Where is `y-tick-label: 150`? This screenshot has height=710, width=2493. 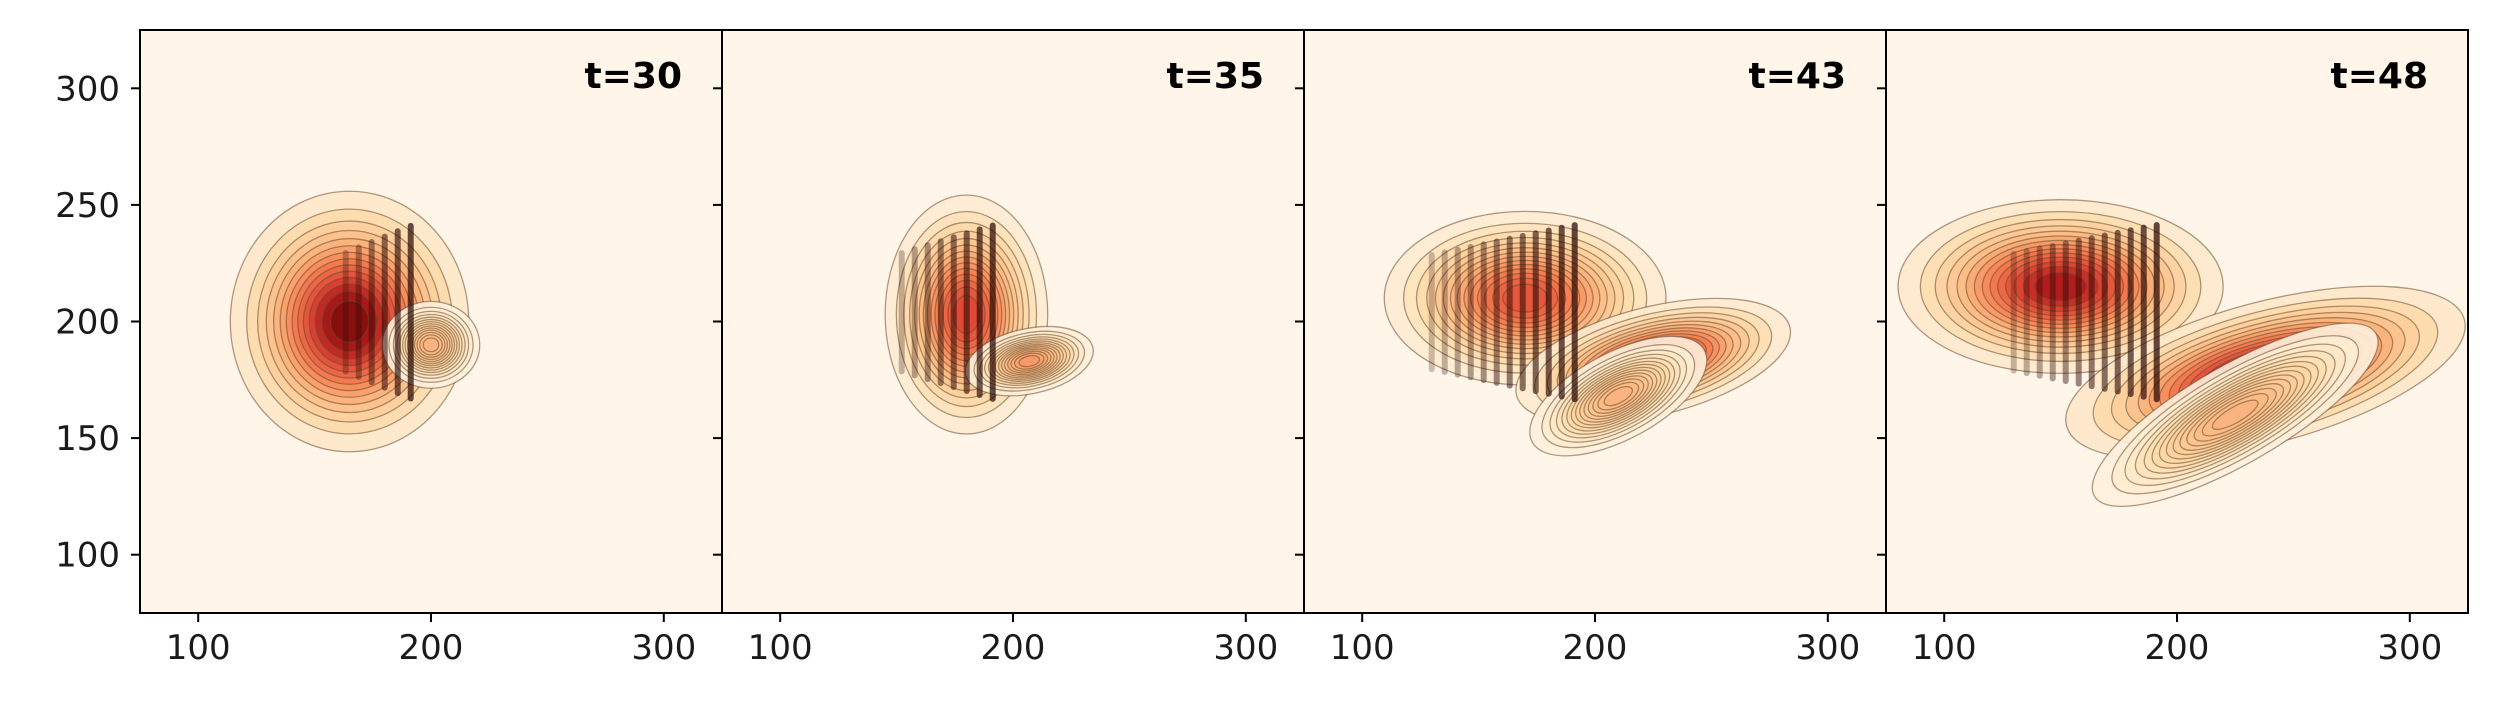 y-tick-label: 150 is located at coordinates (87, 439).